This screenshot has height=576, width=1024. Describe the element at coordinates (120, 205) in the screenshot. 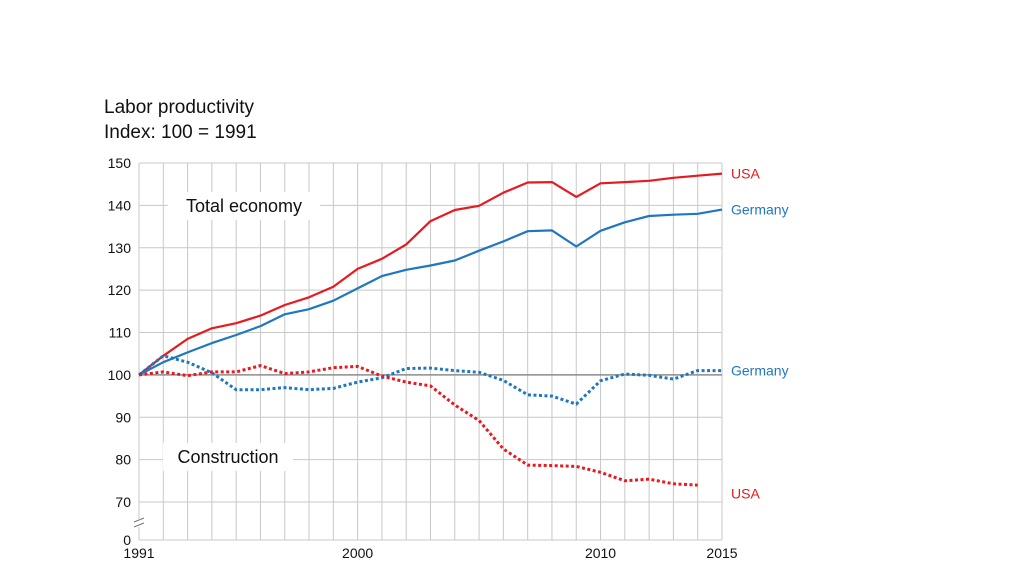

I see `y-tick-label: 140` at that location.